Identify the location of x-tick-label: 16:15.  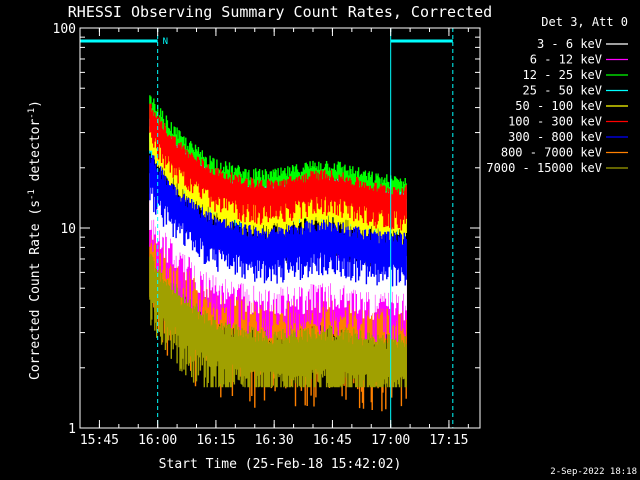
(215, 440).